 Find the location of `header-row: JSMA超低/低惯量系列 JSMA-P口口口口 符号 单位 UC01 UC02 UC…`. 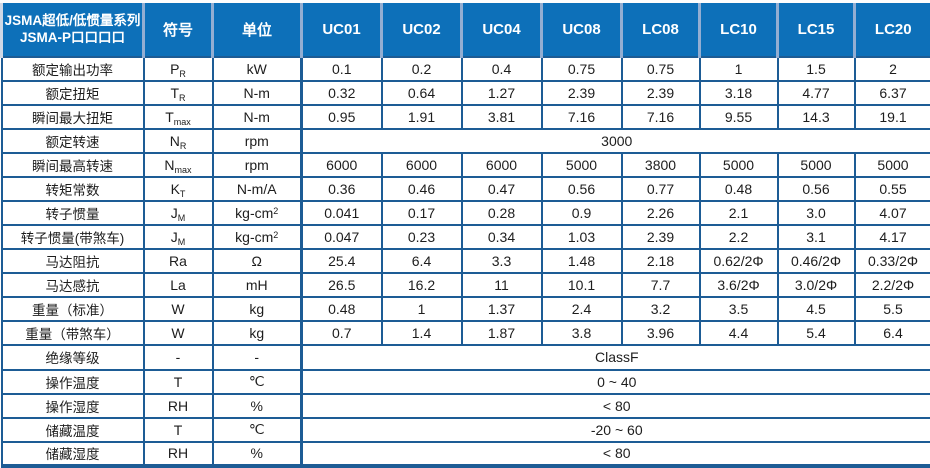

header-row: JSMA超低/低惯量系列 JSMA-P口口口口 符号 单位 UC01 UC02 UC… is located at coordinates (465, 29).